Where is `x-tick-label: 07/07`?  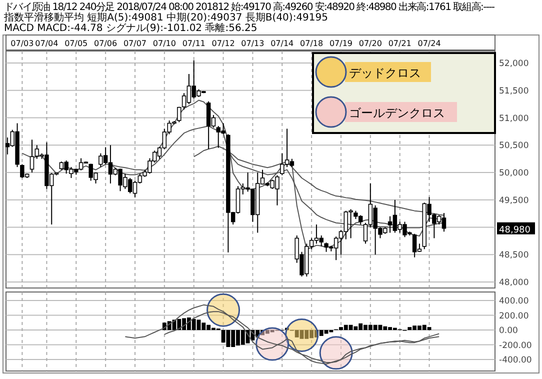
x-tick-label: 07/07 is located at coordinates (135, 43).